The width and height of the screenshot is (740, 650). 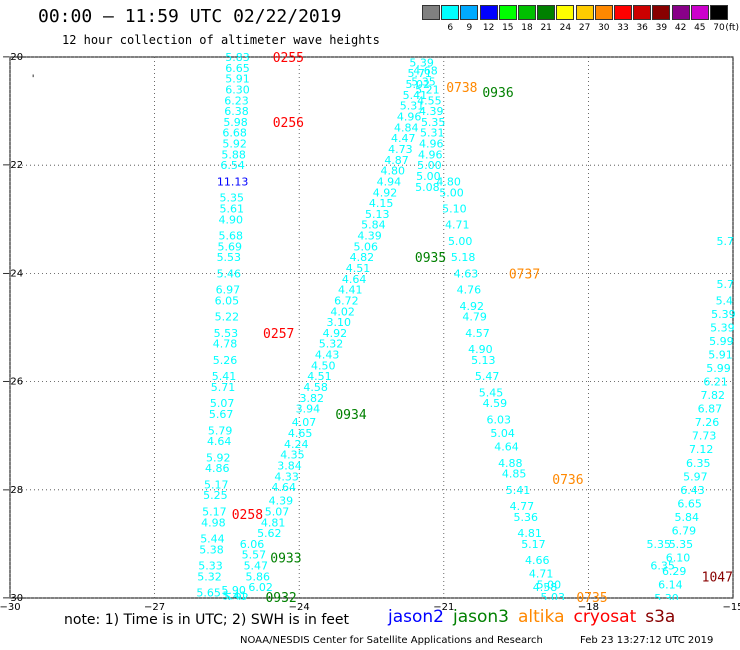 What do you see at coordinates (661, 28) in the screenshot?
I see `legend-label: 39` at bounding box center [661, 28].